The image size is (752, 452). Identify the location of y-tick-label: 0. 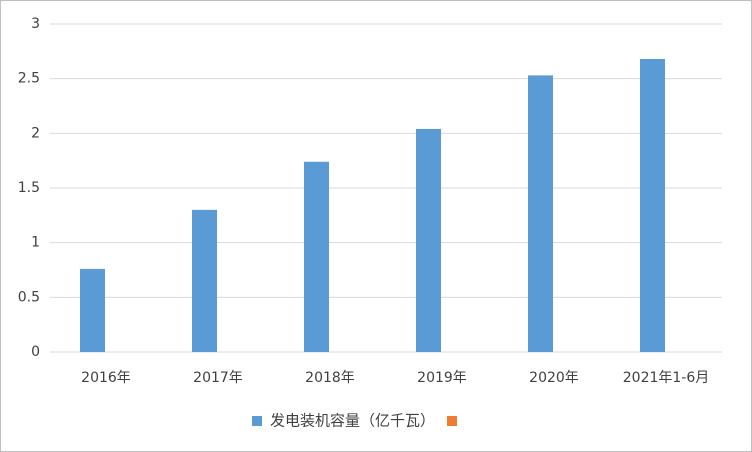
(35, 352).